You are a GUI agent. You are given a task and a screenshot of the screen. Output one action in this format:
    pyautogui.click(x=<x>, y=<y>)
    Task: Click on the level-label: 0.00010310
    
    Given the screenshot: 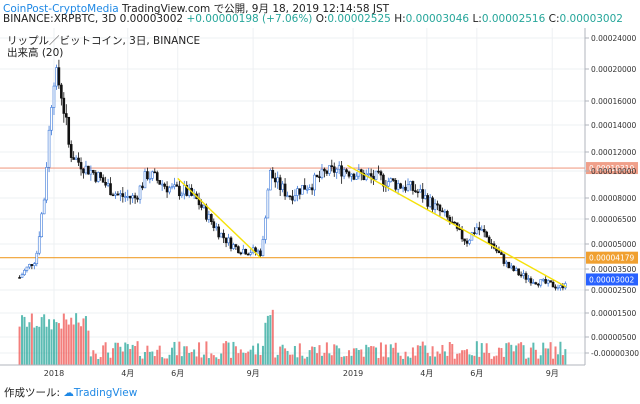 What is the action you would take?
    pyautogui.click(x=612, y=168)
    